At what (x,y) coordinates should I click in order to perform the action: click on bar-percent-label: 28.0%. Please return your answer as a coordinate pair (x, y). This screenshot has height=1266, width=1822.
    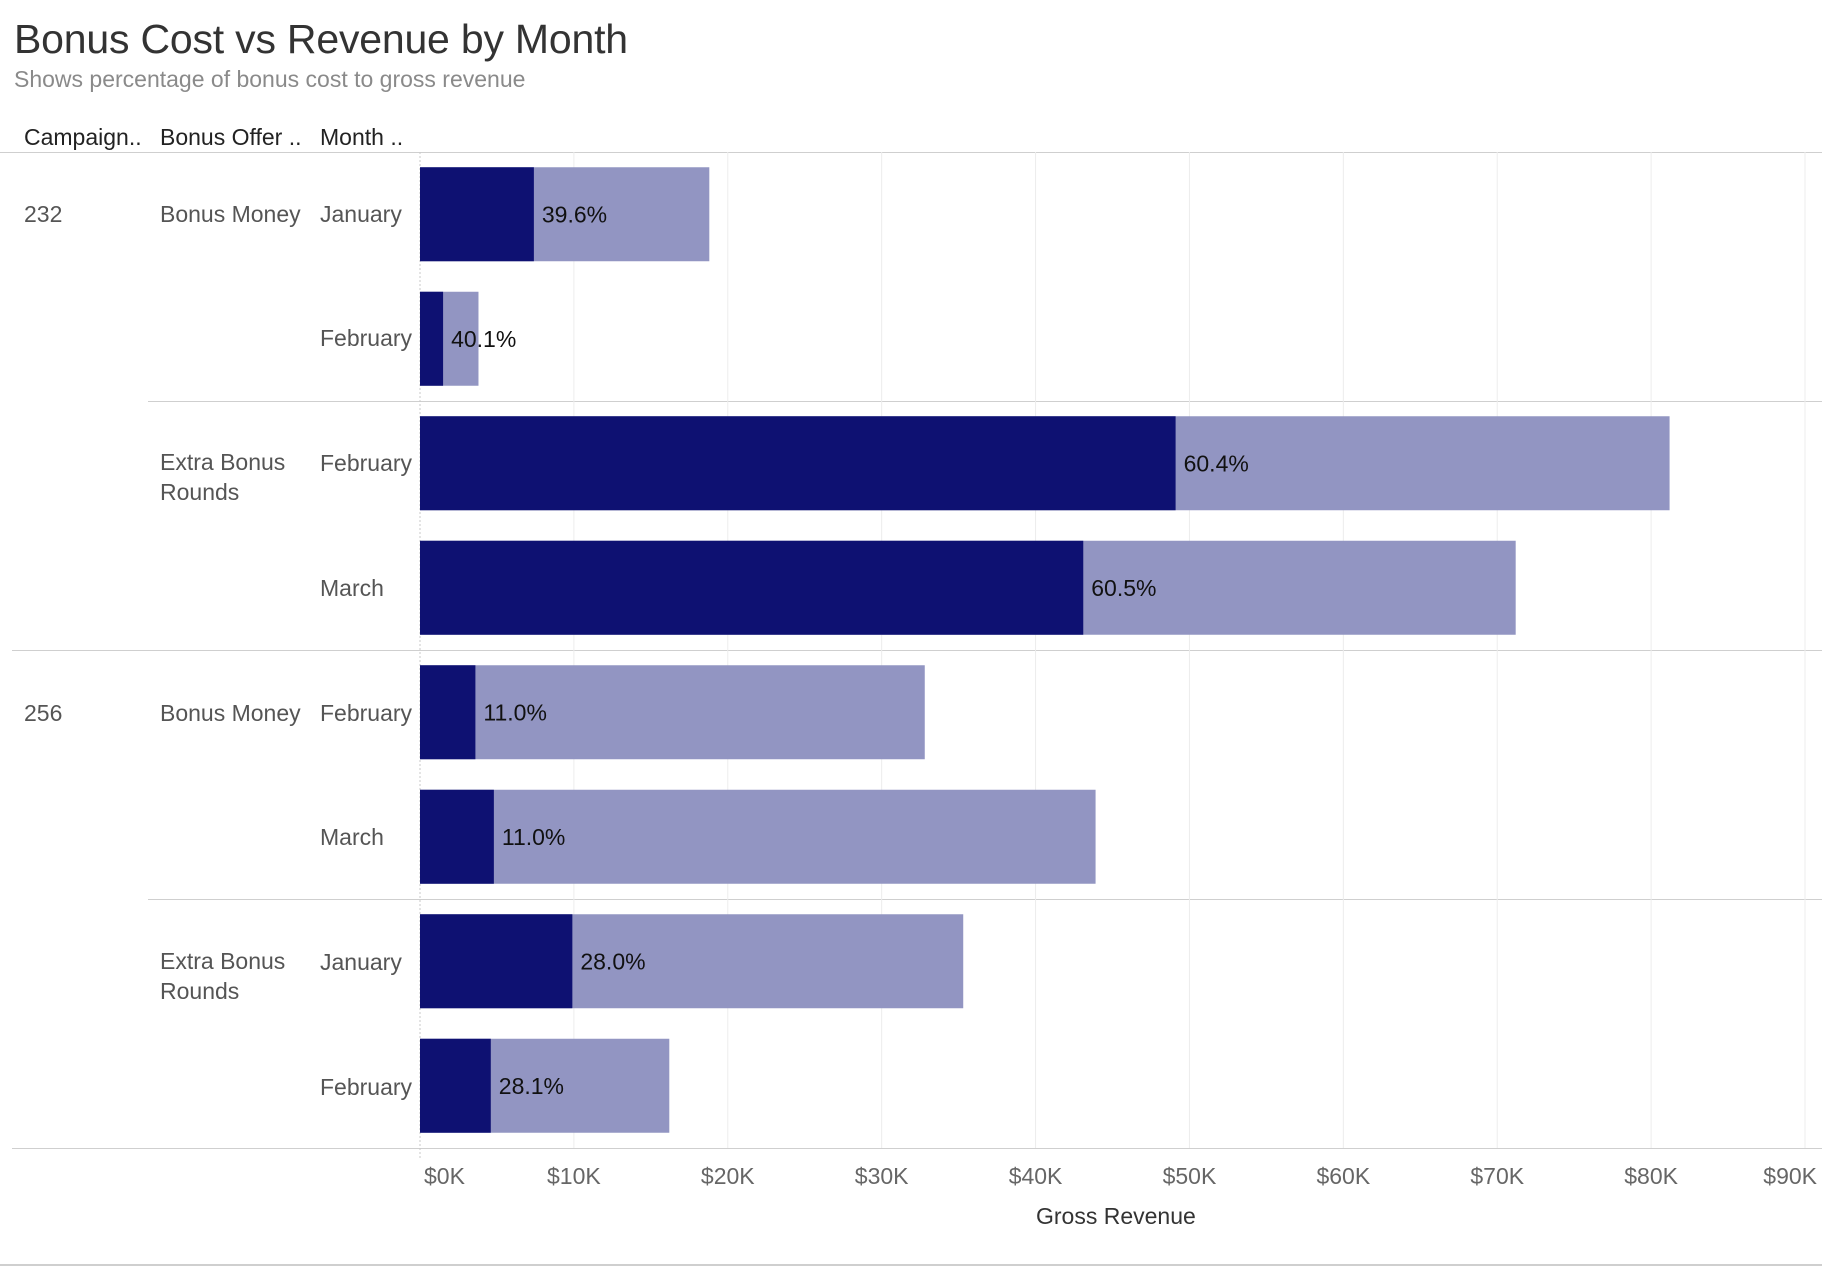
    Looking at the image, I should click on (612, 961).